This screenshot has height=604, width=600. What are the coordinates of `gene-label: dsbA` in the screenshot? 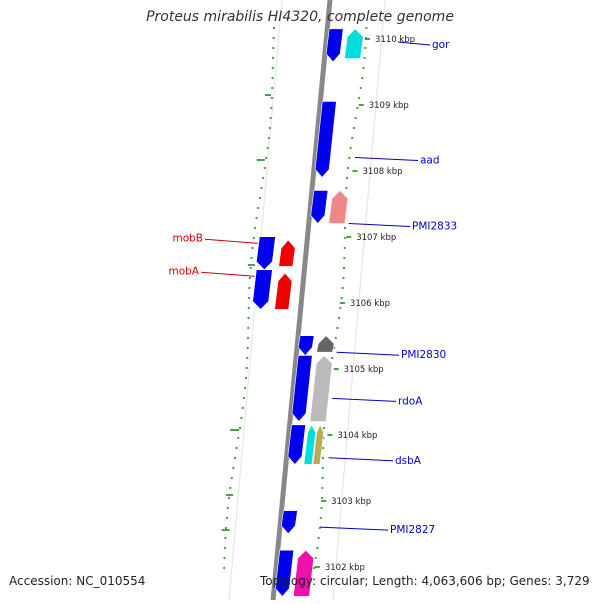 It's located at (408, 461).